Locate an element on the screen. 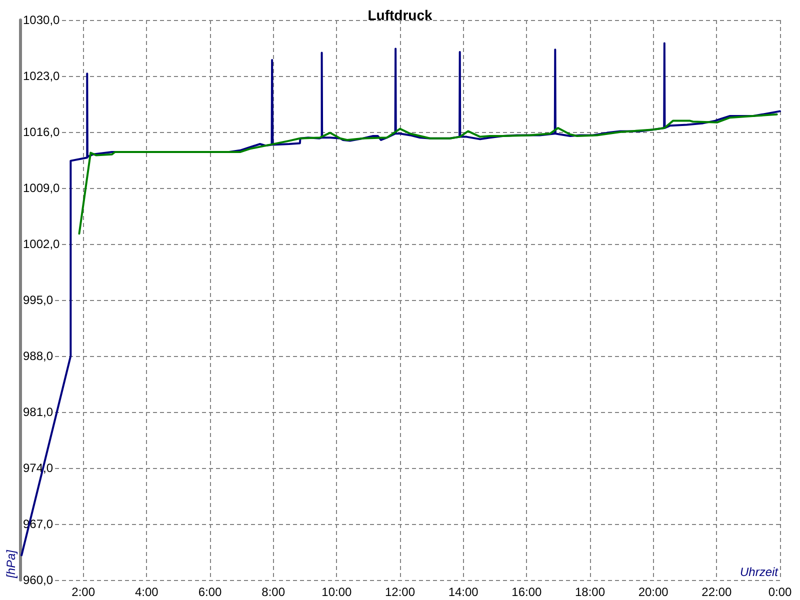 This screenshot has height=600, width=800. y-tick-label: 1023,0 is located at coordinates (41, 76).